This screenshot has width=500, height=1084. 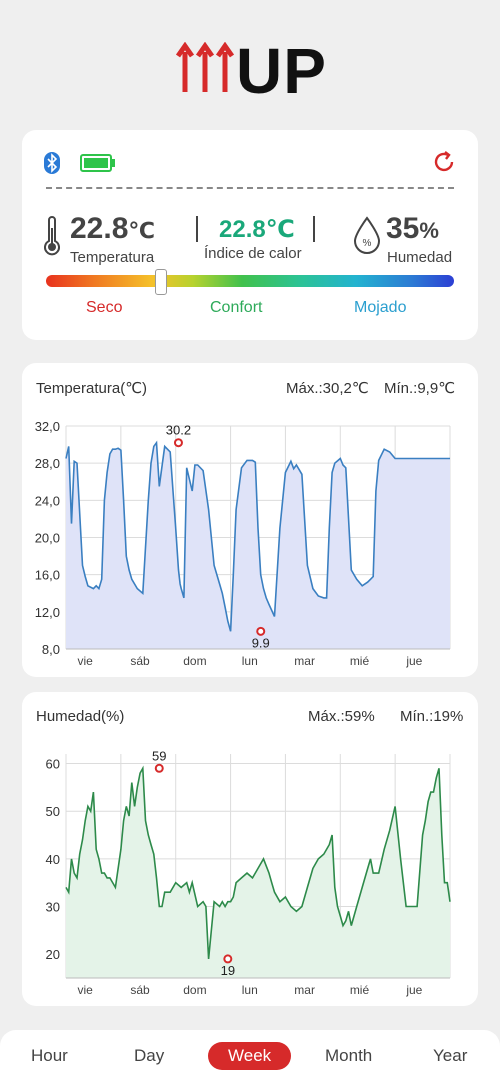 What do you see at coordinates (53, 907) in the screenshot?
I see `y-tick-label: 30` at bounding box center [53, 907].